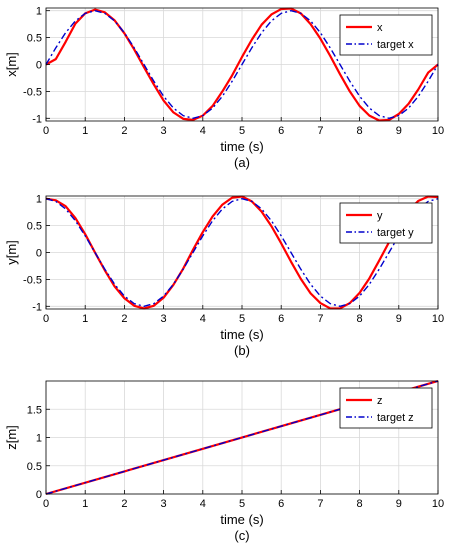  What do you see at coordinates (242, 350) in the screenshot?
I see `panel-label: (b)` at bounding box center [242, 350].